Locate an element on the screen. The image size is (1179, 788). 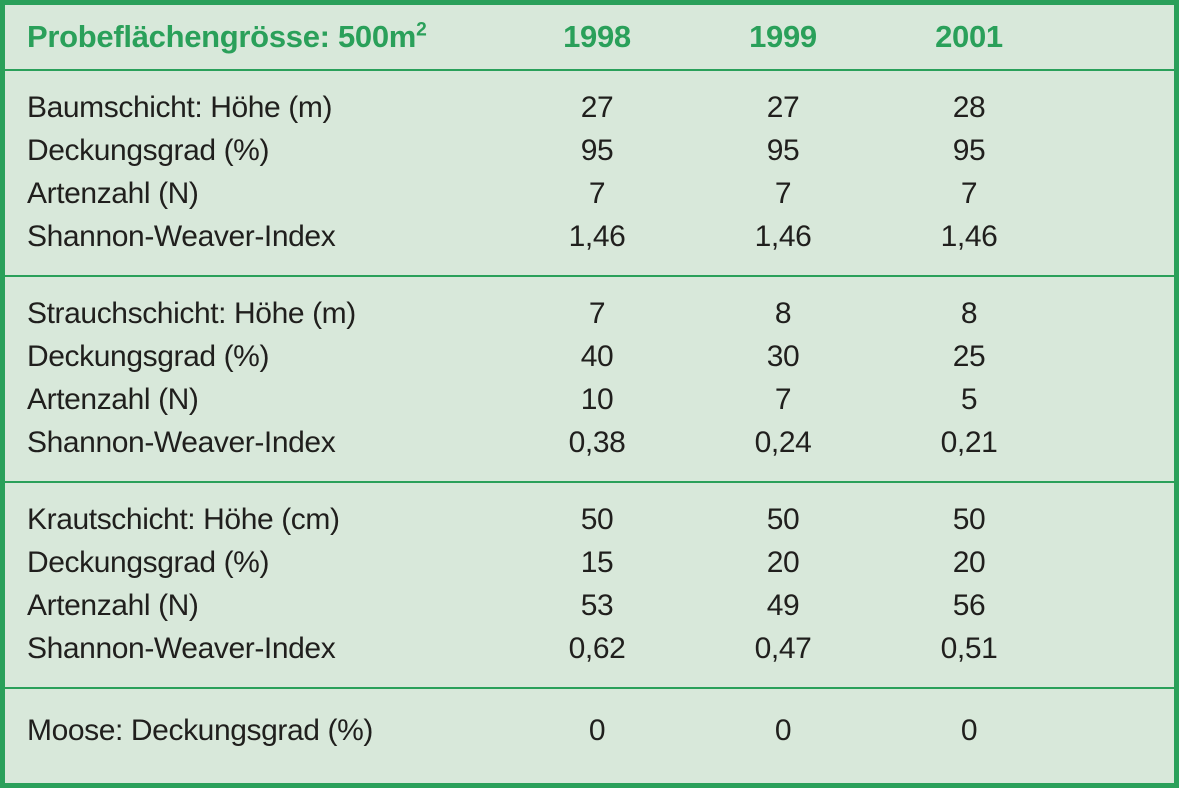
table-row: Krautschicht: Höhe (cm) 50 50 50 is located at coordinates (600, 519).